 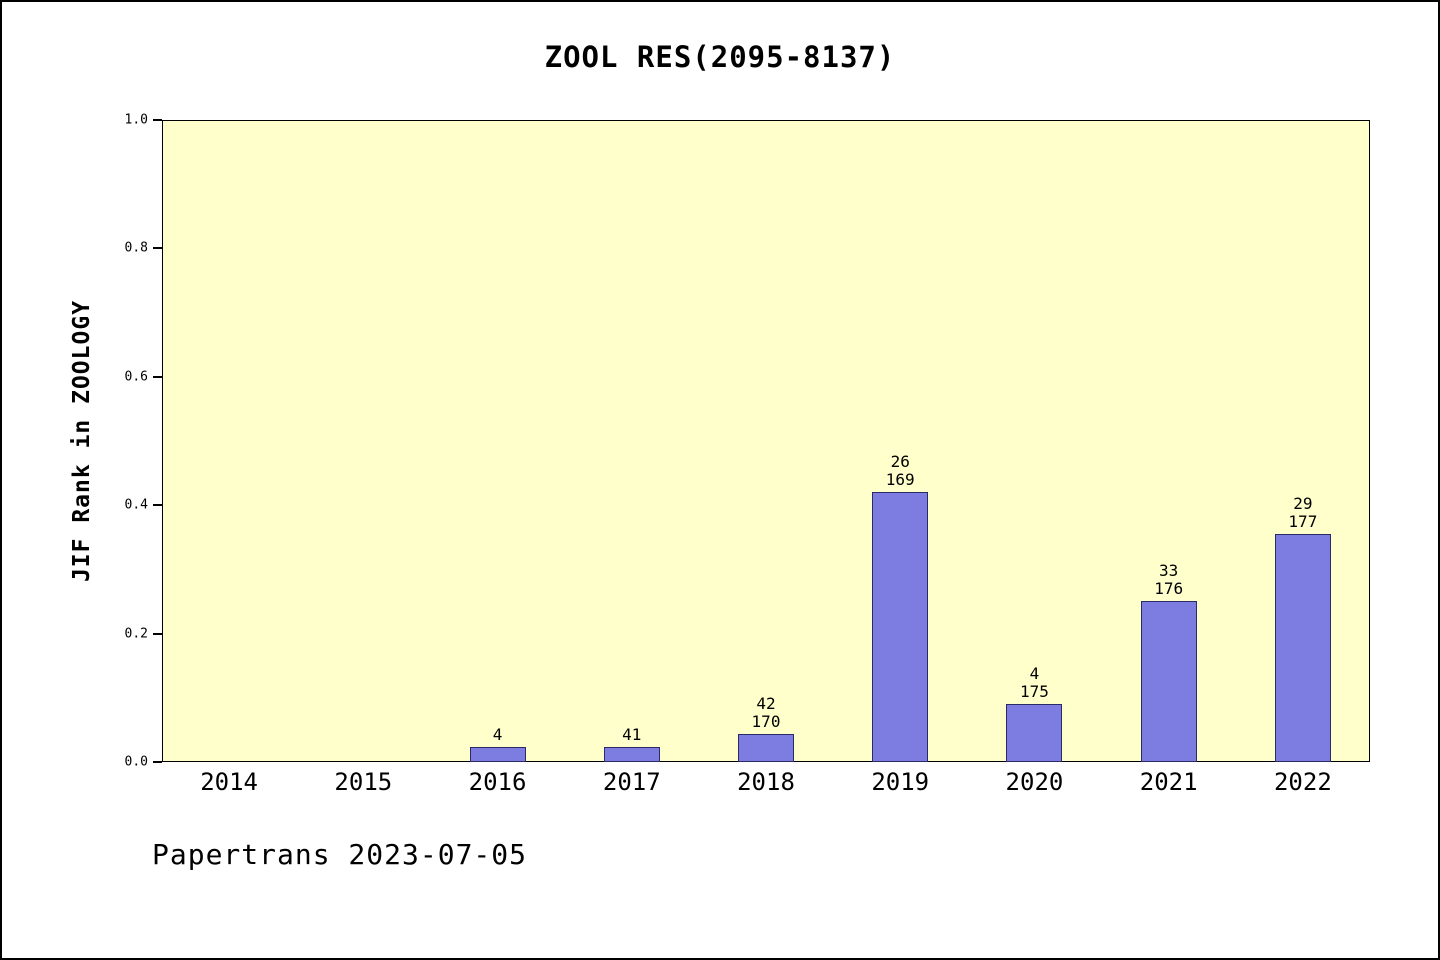 I want to click on x-tick-label: 2018, so click(x=766, y=782).